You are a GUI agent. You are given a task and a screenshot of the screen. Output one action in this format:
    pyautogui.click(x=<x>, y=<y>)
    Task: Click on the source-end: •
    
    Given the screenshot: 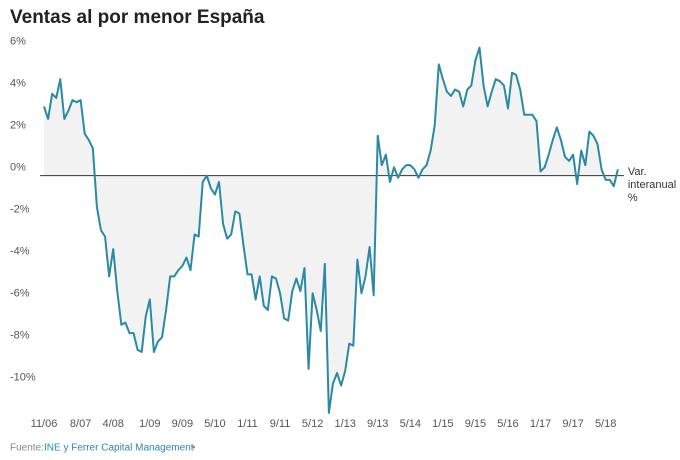 What is the action you would take?
    pyautogui.click(x=194, y=448)
    